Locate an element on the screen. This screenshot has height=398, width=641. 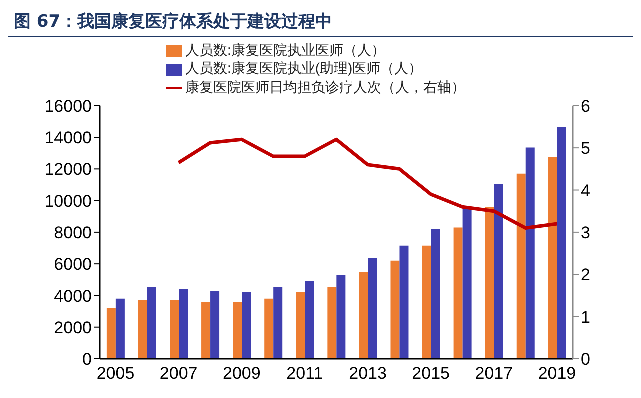
y-tick-label: 4000 is located at coordinates (73, 296).